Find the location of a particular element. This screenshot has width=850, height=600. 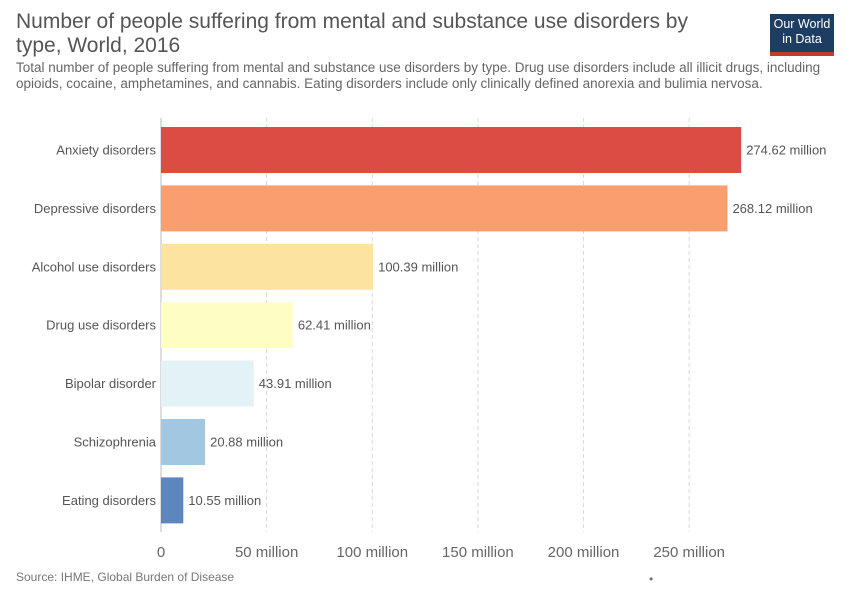

logo-line-1: Our World is located at coordinates (802, 24).